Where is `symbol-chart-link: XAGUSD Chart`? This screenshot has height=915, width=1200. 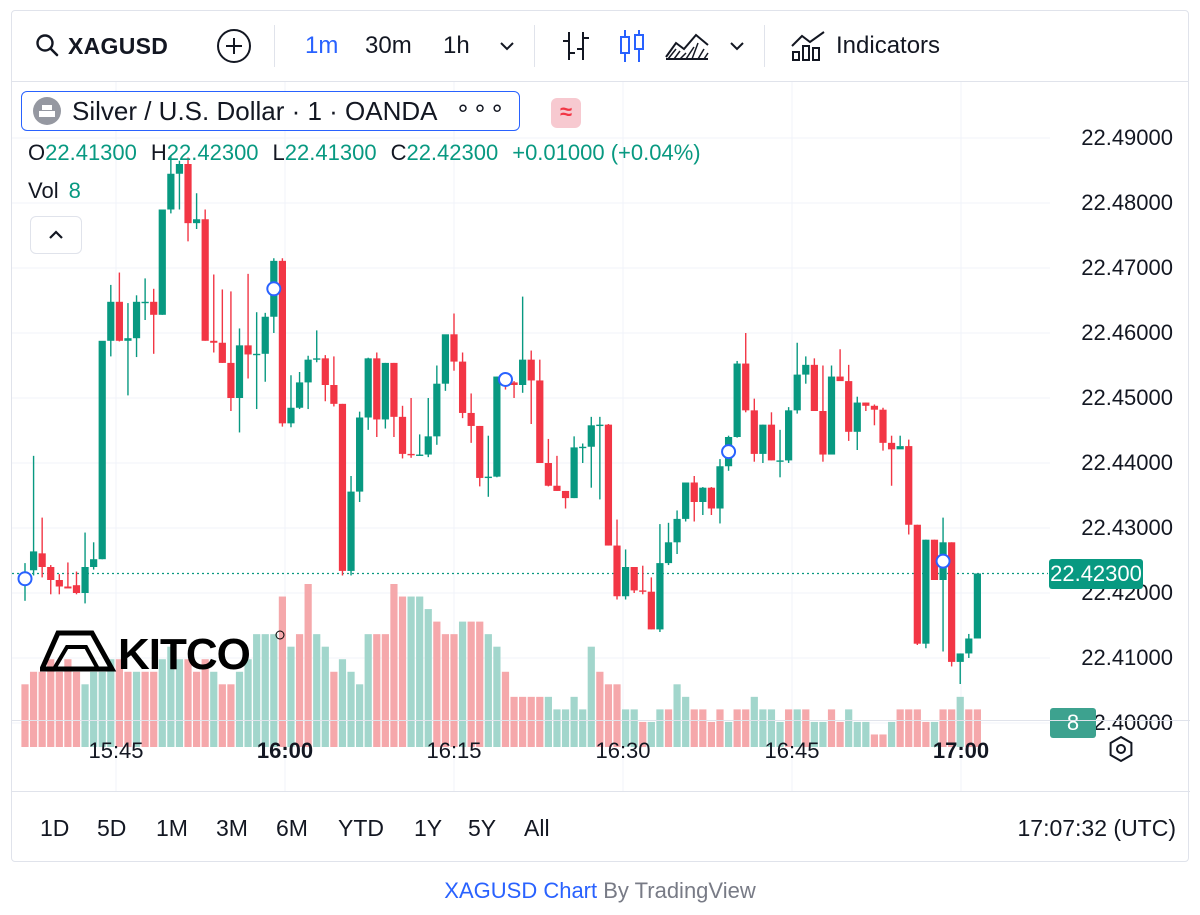 symbol-chart-link: XAGUSD Chart is located at coordinates (521, 890).